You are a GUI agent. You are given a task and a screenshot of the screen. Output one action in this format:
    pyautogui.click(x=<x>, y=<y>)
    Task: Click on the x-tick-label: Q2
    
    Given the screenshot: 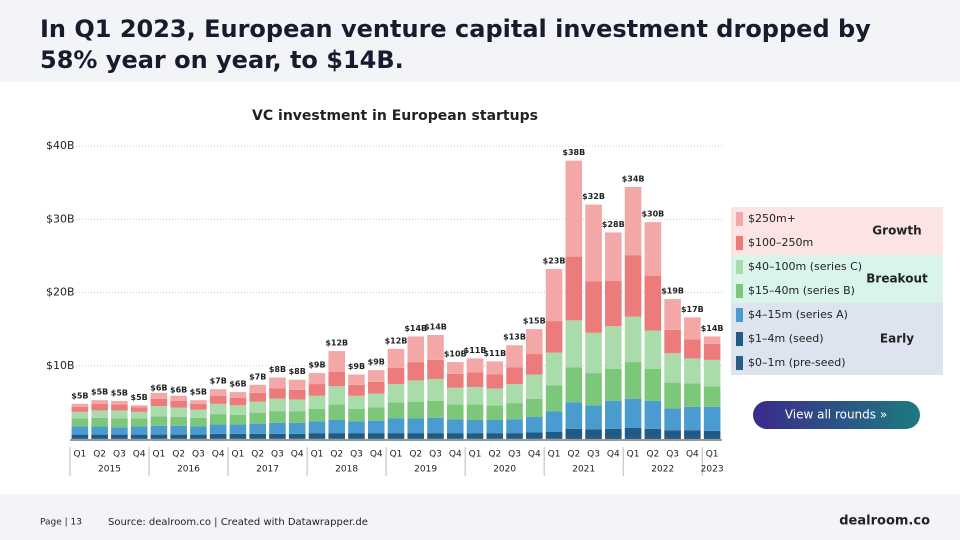 What is the action you would take?
    pyautogui.click(x=494, y=455)
    